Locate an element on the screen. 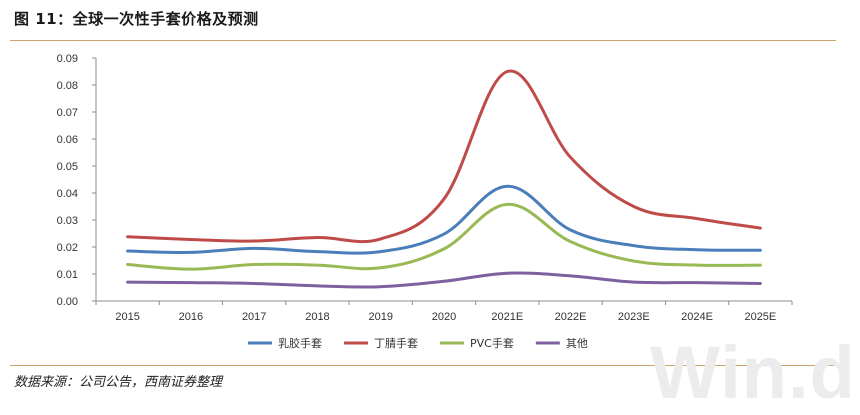 The height and width of the screenshot is (415, 860). chart-legend: 乳胶手套 丁腈手套 PVC手套 其他 is located at coordinates (418, 343).